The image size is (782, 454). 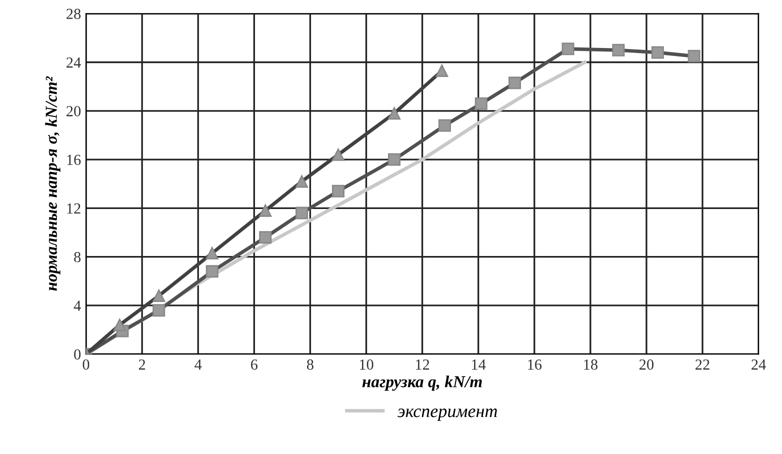 What do you see at coordinates (254, 364) in the screenshot?
I see `x-tick-label: 6` at bounding box center [254, 364].